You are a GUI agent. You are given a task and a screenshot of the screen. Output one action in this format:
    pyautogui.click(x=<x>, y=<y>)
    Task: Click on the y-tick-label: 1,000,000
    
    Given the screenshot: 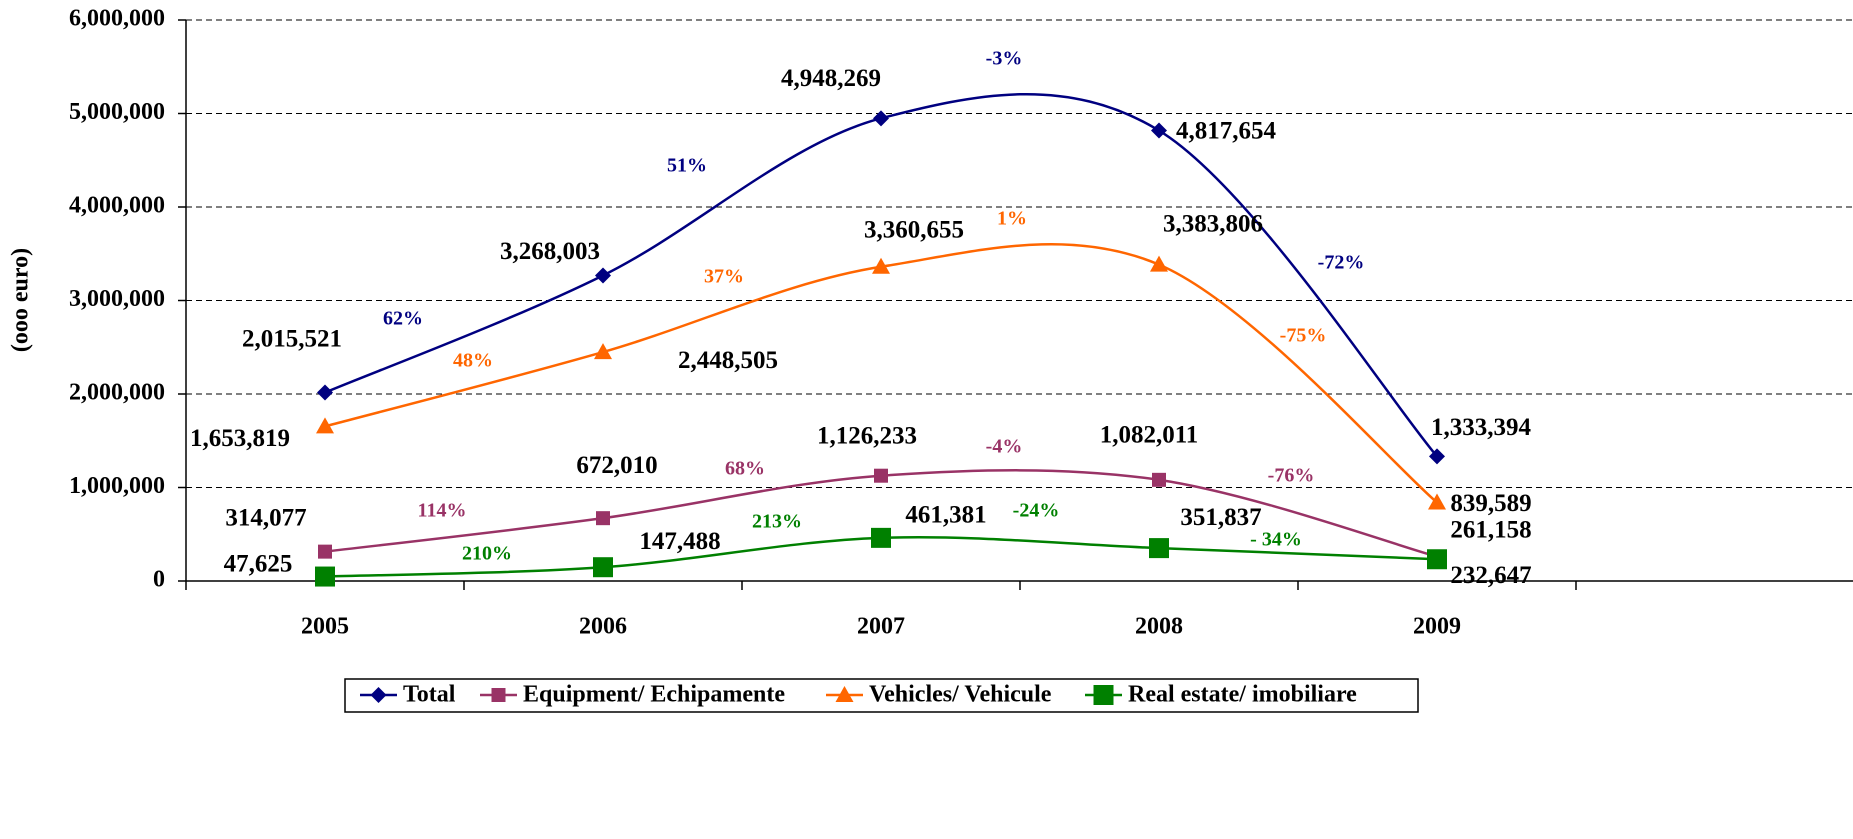 What is the action you would take?
    pyautogui.click(x=117, y=486)
    